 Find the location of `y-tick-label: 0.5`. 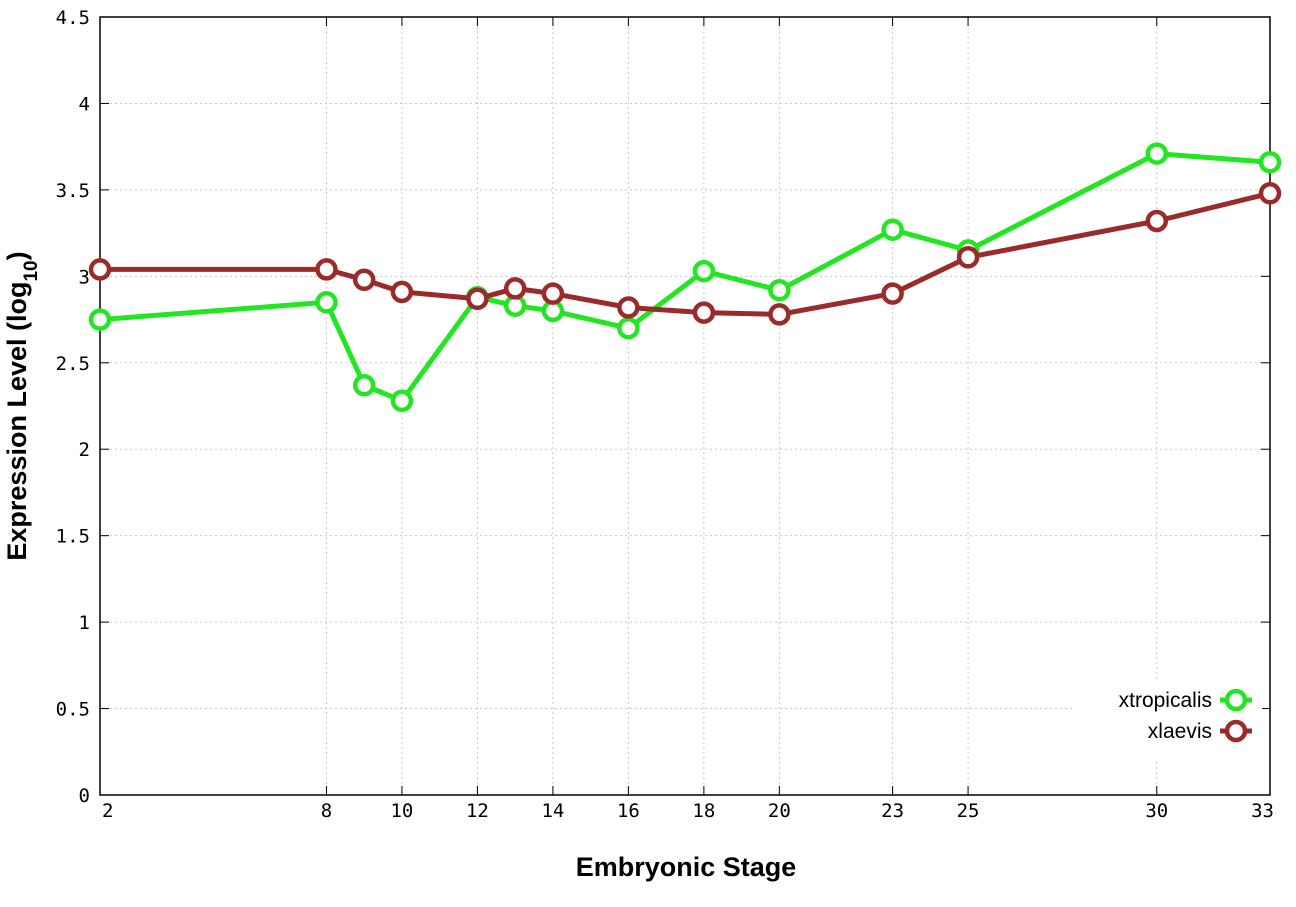

y-tick-label: 0.5 is located at coordinates (73, 710).